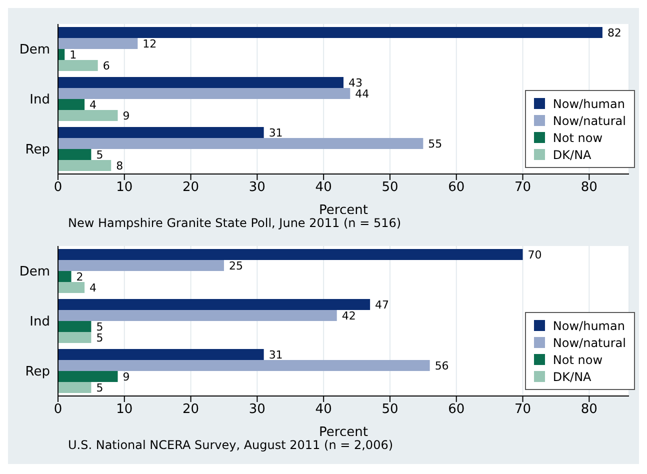  Describe the element at coordinates (362, 93) in the screenshot. I see `data-label: 44` at that location.